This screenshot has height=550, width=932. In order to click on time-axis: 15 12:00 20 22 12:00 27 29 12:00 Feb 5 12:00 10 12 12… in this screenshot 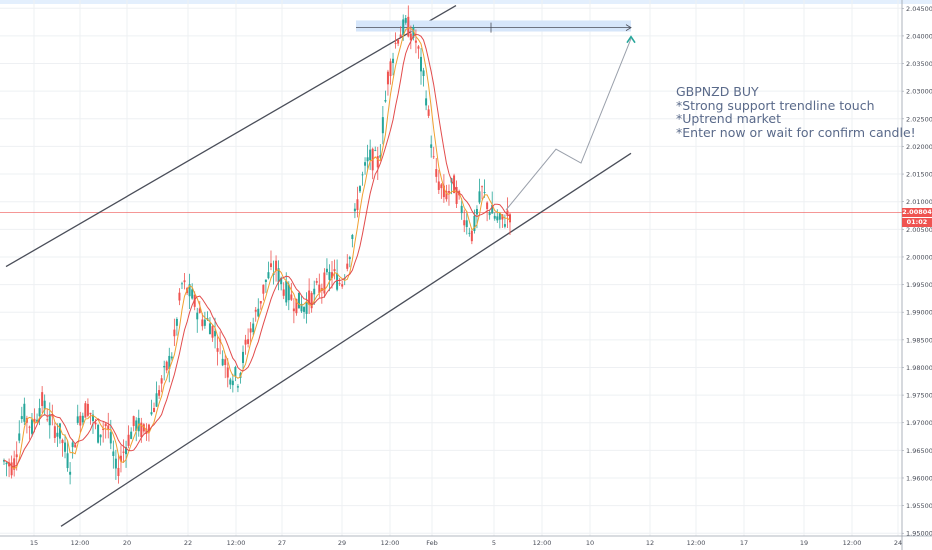, I will do `click(466, 543)`.